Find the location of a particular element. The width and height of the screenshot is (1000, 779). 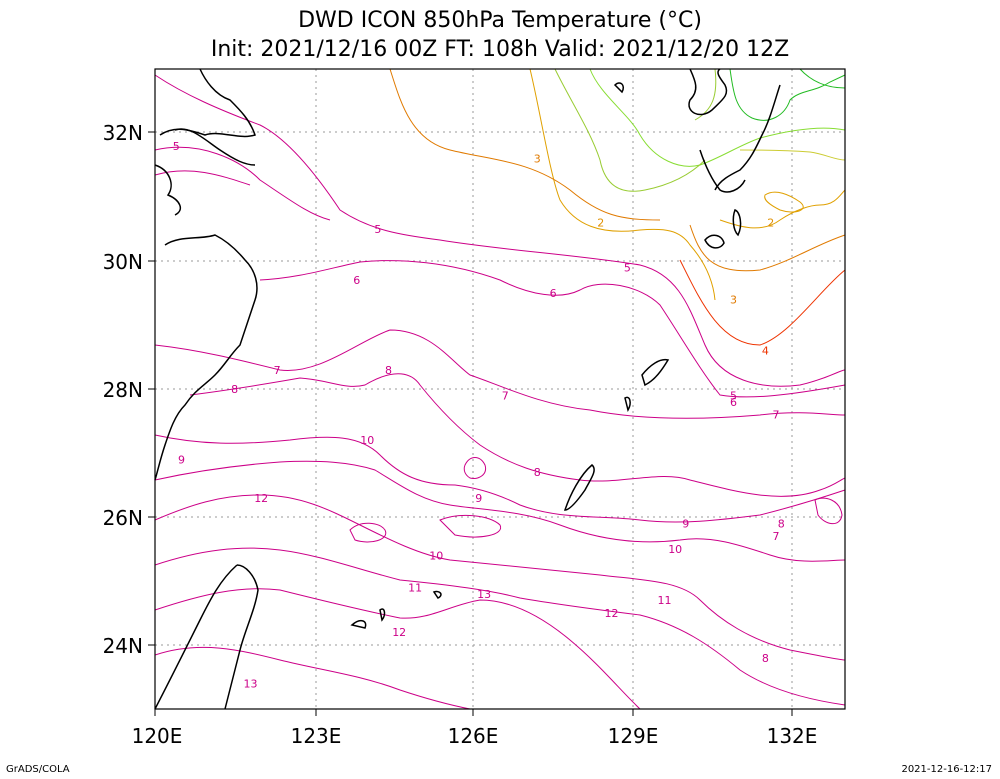

y-axis-labels: 32N 30N 28N 26N 24N is located at coordinates (123, 389).